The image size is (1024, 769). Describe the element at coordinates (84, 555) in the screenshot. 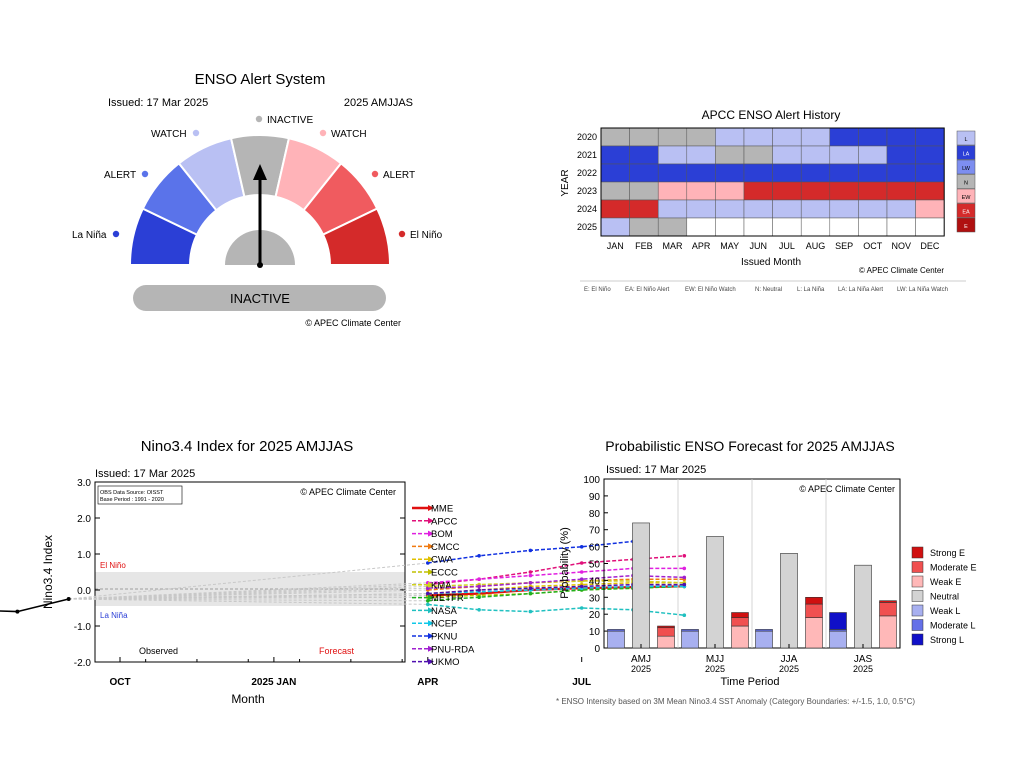

I see `nino-y-tick-label: 1.0` at that location.